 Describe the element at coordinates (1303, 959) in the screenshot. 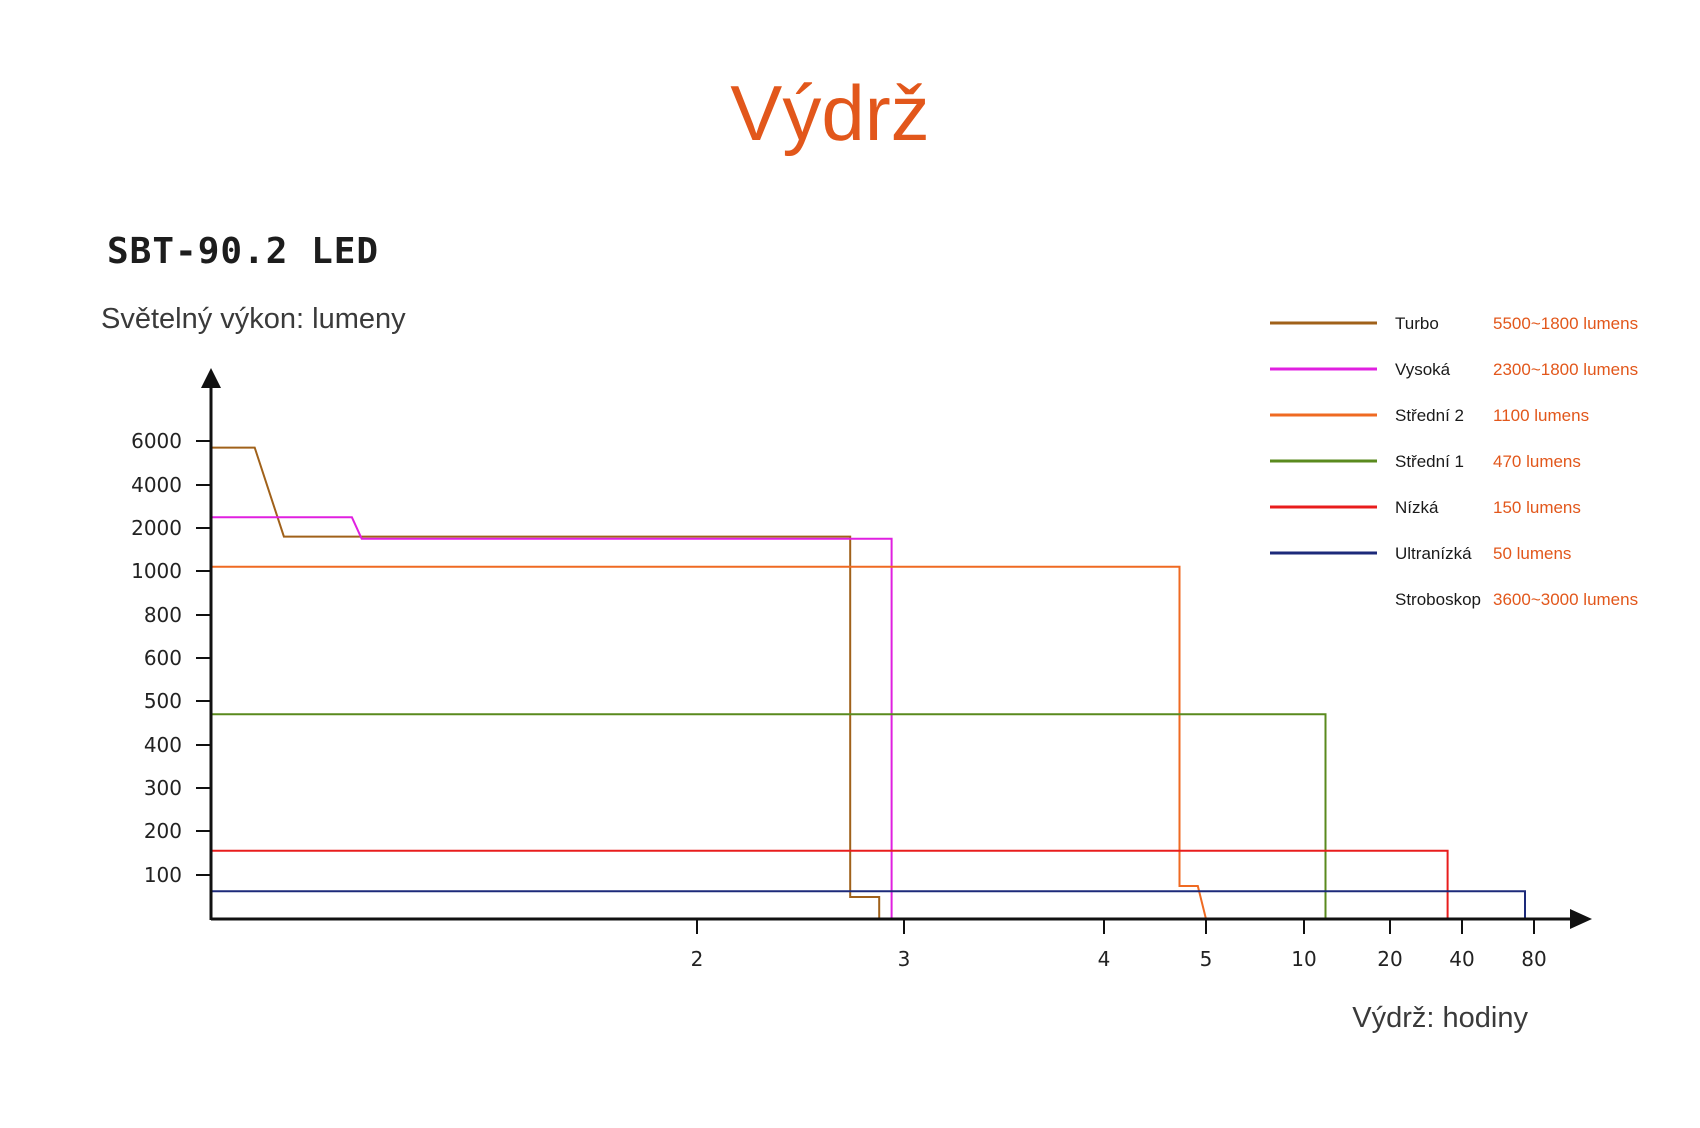

I see `x-tick-label: 10` at that location.